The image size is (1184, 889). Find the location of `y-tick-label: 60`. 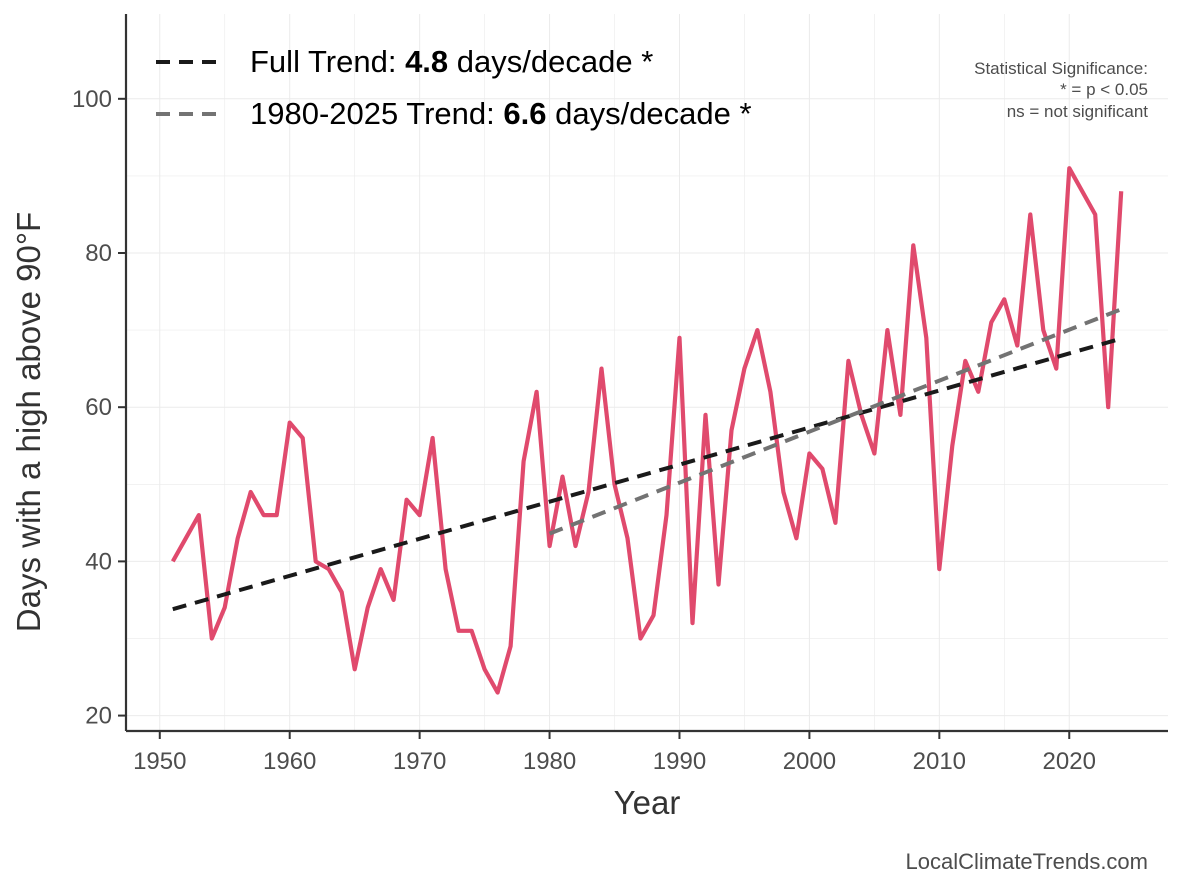

y-tick-label: 60 is located at coordinates (98, 407).